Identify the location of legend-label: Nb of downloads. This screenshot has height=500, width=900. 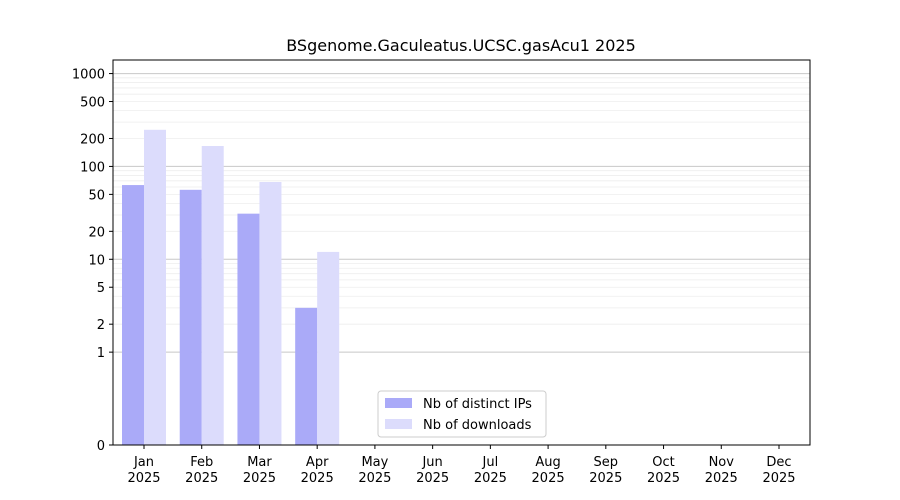
(477, 425).